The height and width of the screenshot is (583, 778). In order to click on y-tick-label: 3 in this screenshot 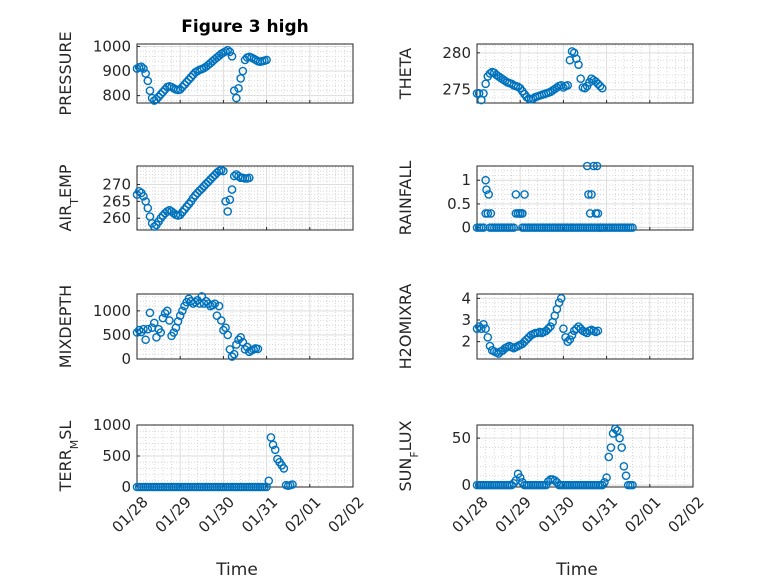, I will do `click(466, 320)`.